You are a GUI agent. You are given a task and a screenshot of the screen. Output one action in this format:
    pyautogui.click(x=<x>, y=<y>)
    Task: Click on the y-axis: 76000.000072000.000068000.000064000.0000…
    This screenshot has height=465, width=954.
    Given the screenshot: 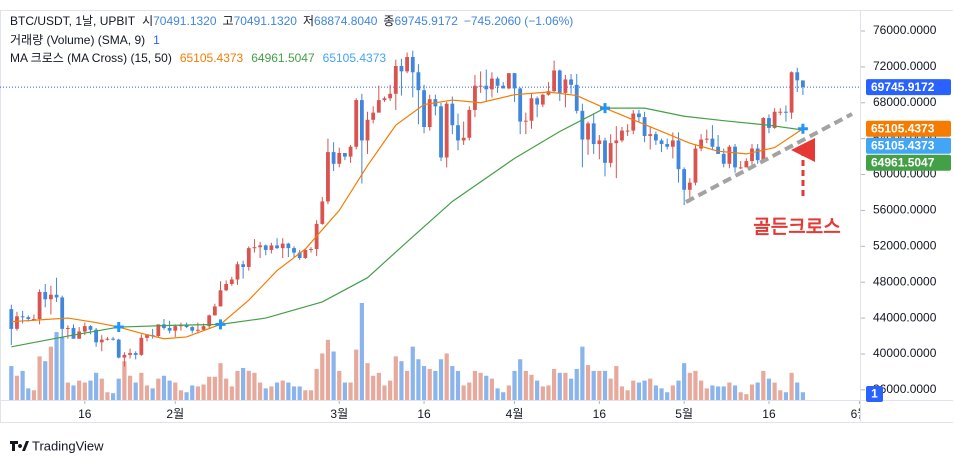 What is the action you would take?
    pyautogui.click(x=906, y=212)
    